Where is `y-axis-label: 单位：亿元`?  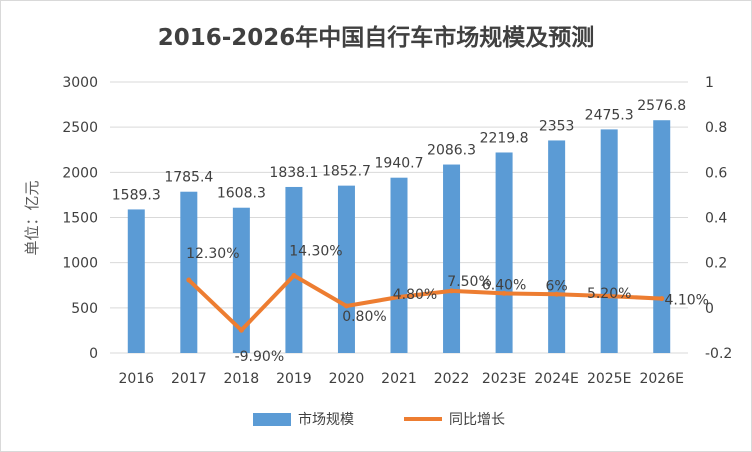 y-axis-label: 单位：亿元 is located at coordinates (32, 217).